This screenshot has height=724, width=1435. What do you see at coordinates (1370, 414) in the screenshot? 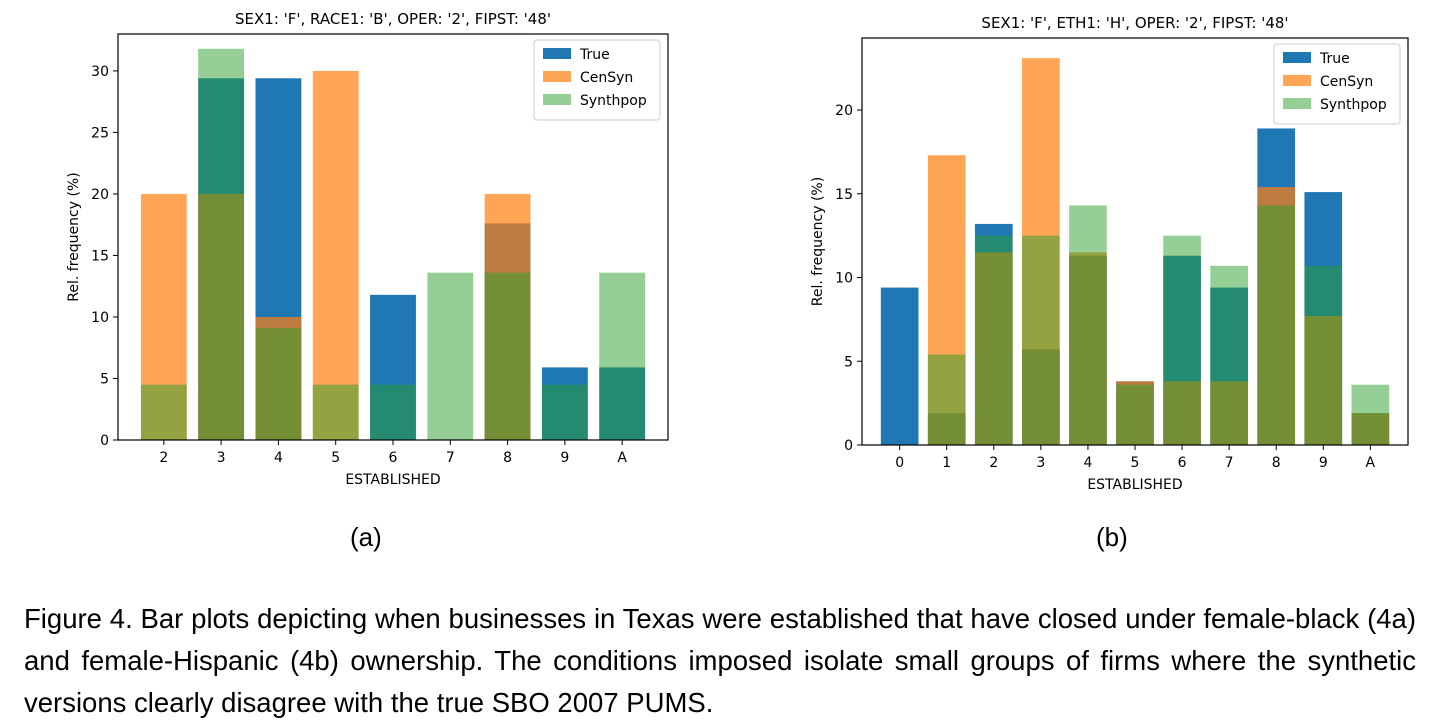
I see `chart-b-bar-synthpop-A` at bounding box center [1370, 414].